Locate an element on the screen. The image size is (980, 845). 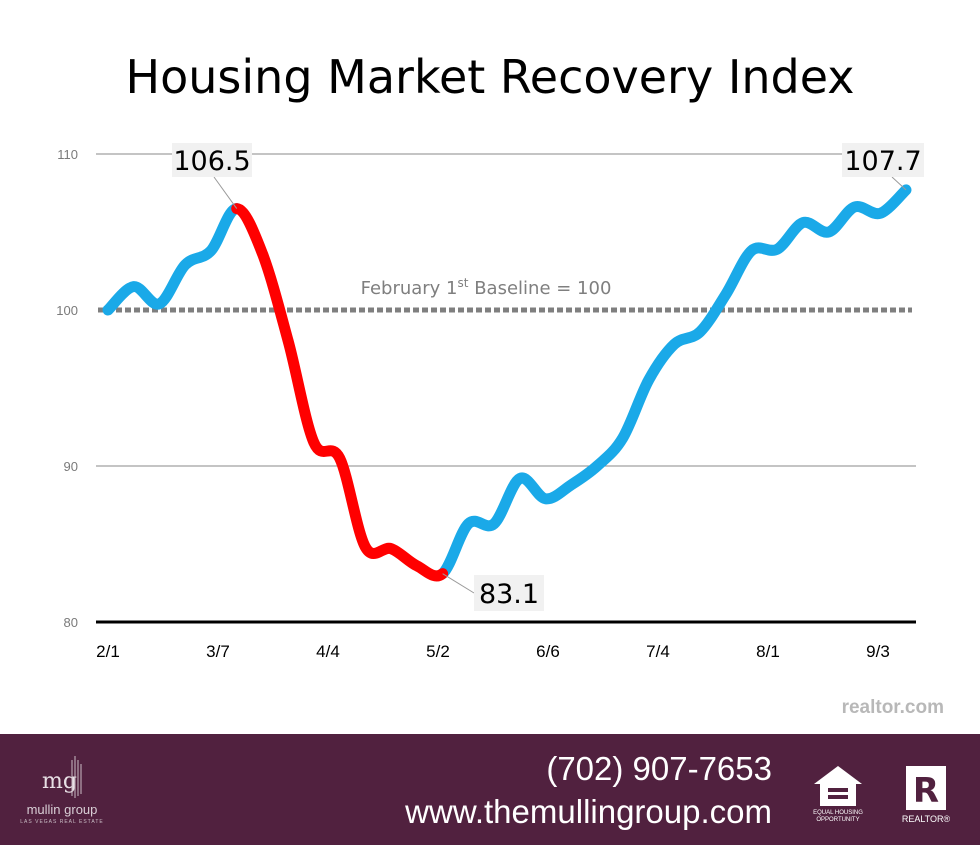
x-tick-label: 4/4 is located at coordinates (328, 651).